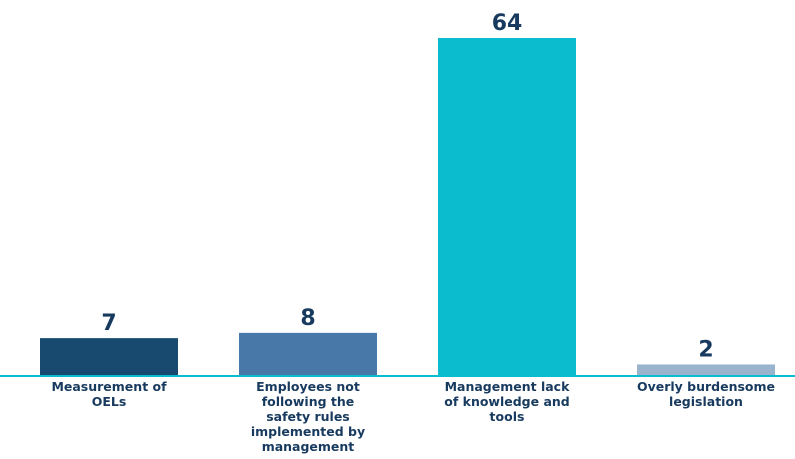  What do you see at coordinates (308, 446) in the screenshot?
I see `category-label-2-line-5: management` at bounding box center [308, 446].